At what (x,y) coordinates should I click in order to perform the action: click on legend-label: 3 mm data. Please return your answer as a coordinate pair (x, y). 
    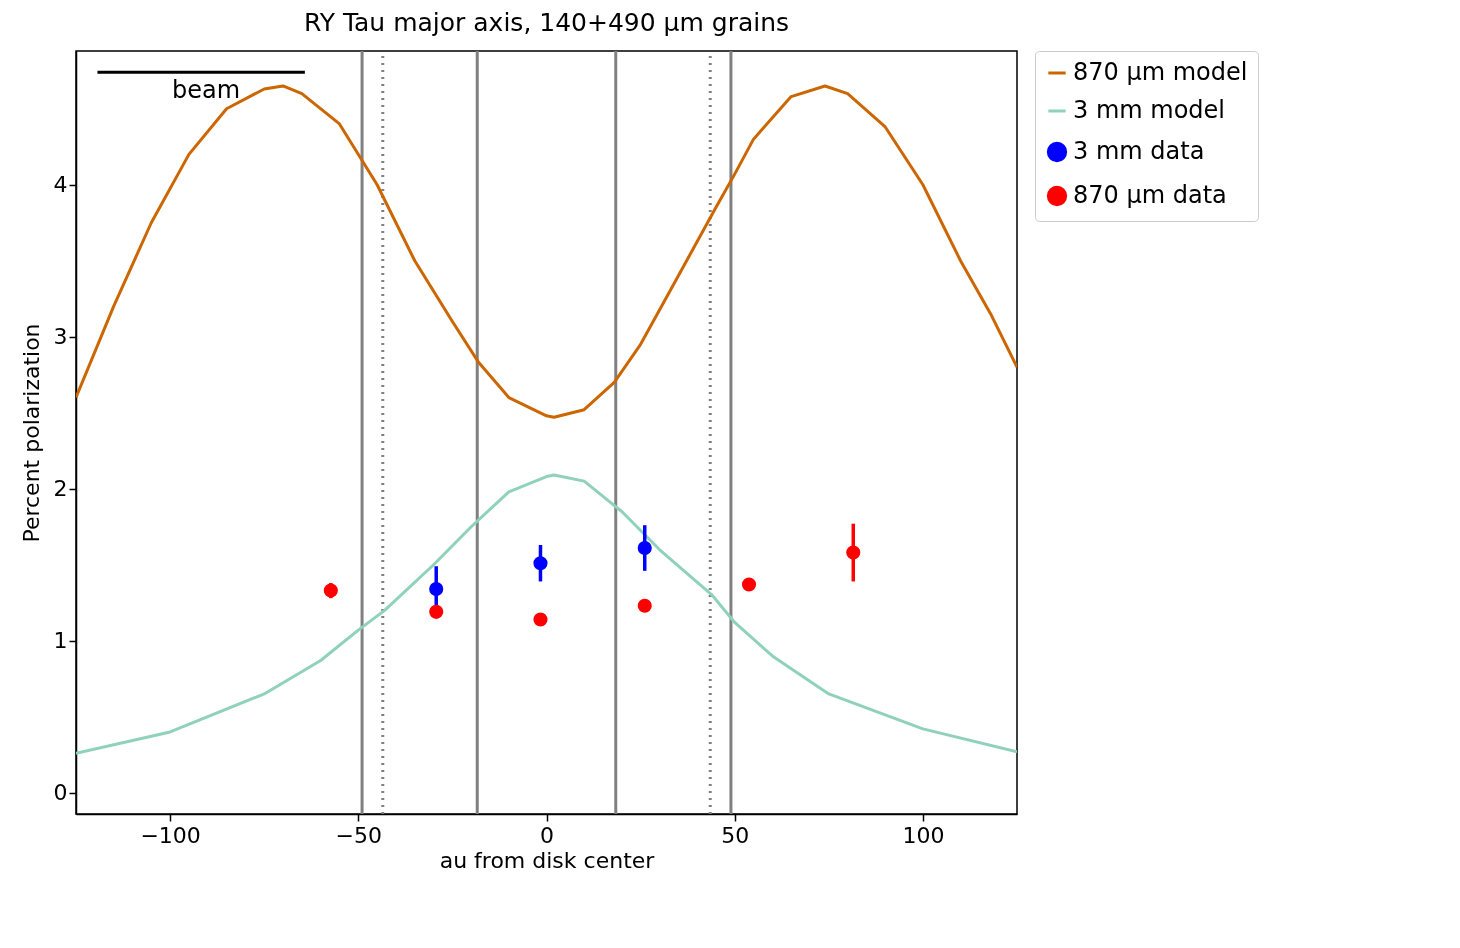
    Looking at the image, I should click on (1139, 151).